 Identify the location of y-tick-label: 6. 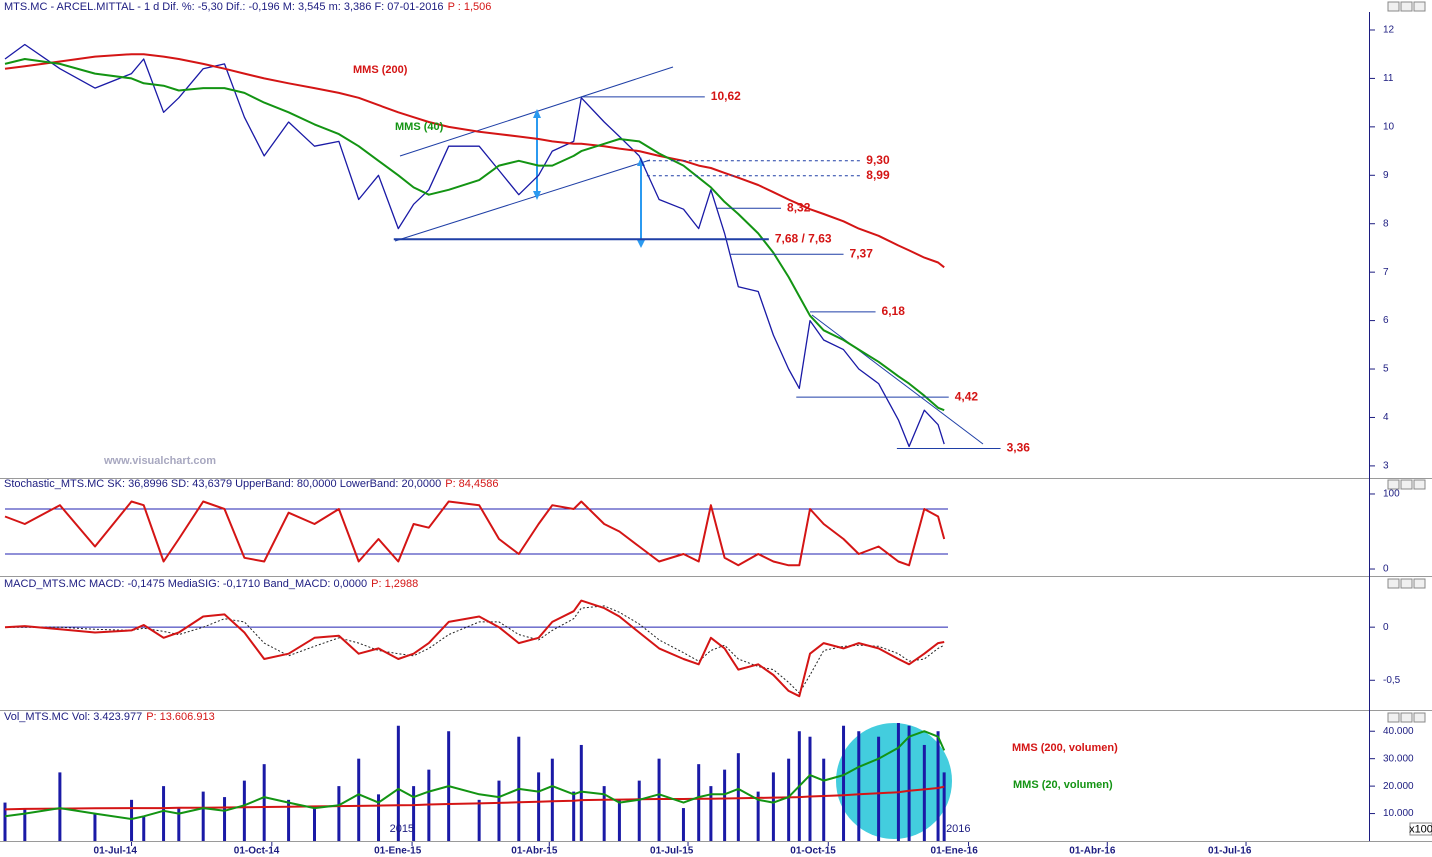
(1386, 320).